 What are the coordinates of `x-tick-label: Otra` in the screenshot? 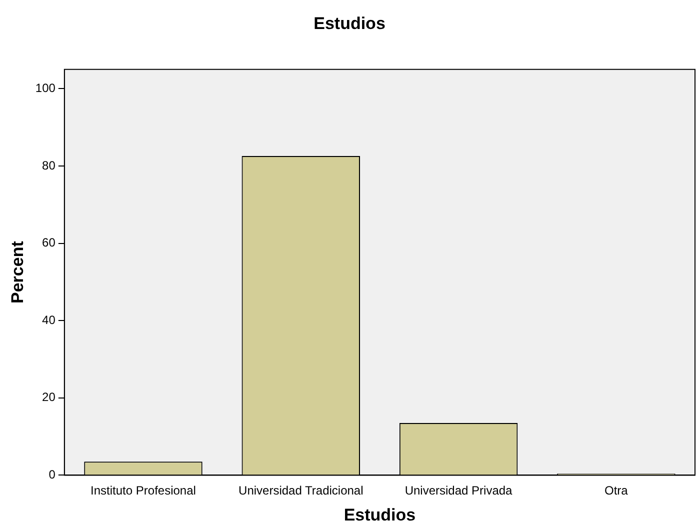 It's located at (616, 491).